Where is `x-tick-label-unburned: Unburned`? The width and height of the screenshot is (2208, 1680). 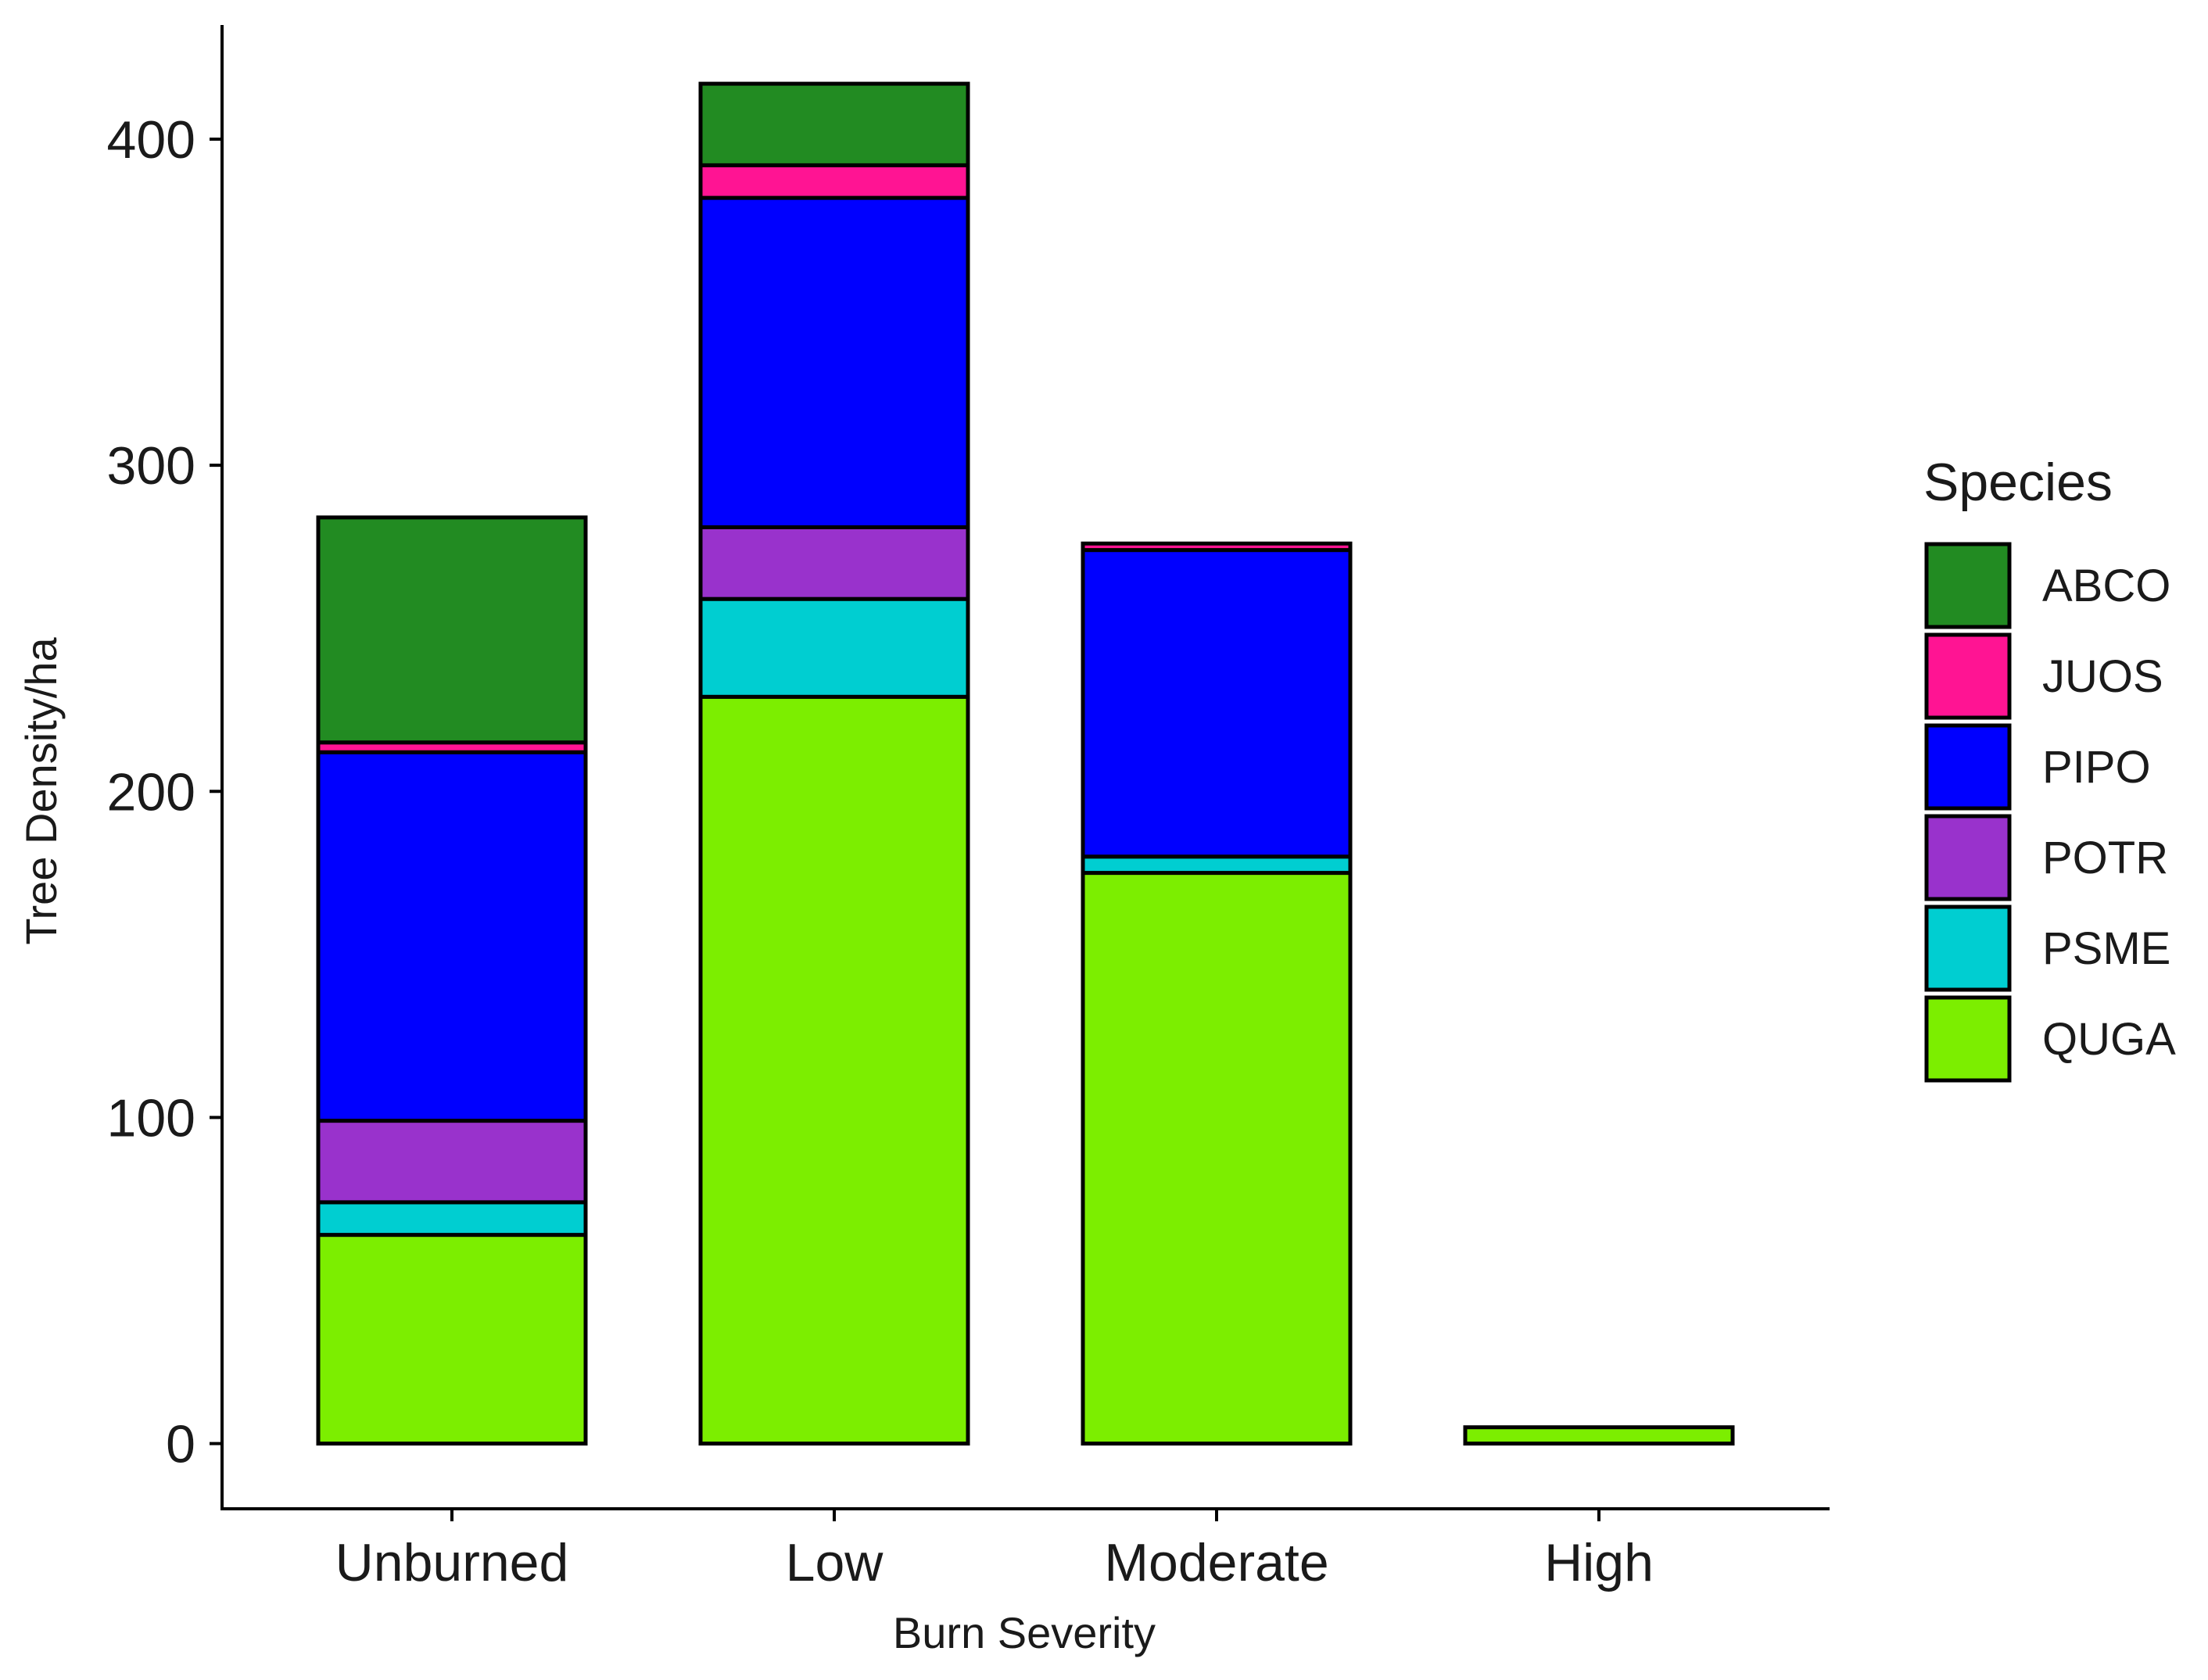 x-tick-label-unburned: Unburned is located at coordinates (452, 1562).